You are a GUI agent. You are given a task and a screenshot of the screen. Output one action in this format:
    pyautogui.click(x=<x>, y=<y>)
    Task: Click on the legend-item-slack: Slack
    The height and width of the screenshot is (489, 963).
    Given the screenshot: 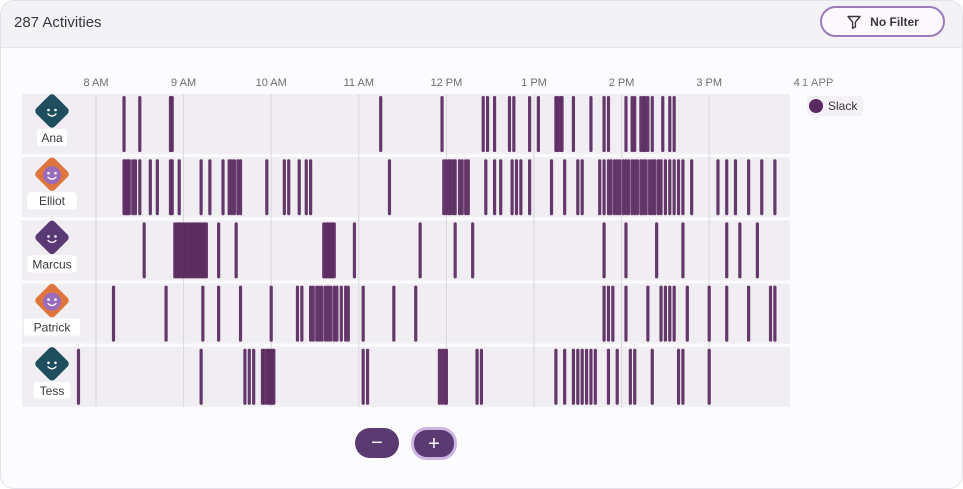 What is the action you would take?
    pyautogui.click(x=835, y=106)
    